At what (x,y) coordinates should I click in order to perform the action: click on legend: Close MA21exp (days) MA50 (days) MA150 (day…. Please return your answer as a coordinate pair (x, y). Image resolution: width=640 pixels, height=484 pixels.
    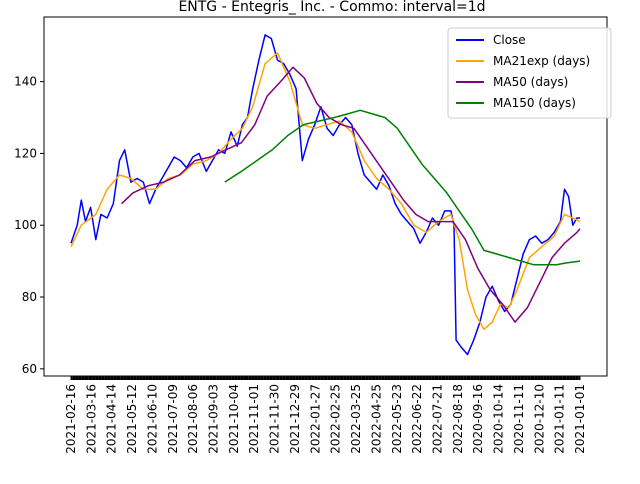
    Looking at the image, I should click on (529, 73).